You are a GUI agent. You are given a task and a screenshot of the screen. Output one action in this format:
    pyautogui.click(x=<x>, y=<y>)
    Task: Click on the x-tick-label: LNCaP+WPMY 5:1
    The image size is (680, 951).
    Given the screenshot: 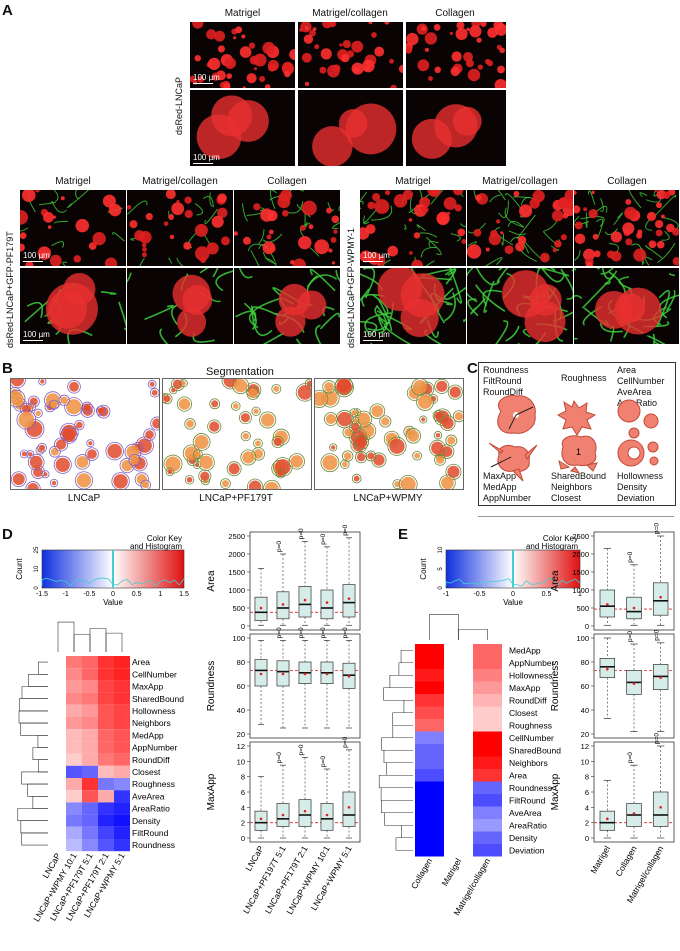 What is the action you would take?
    pyautogui.click(x=331, y=878)
    